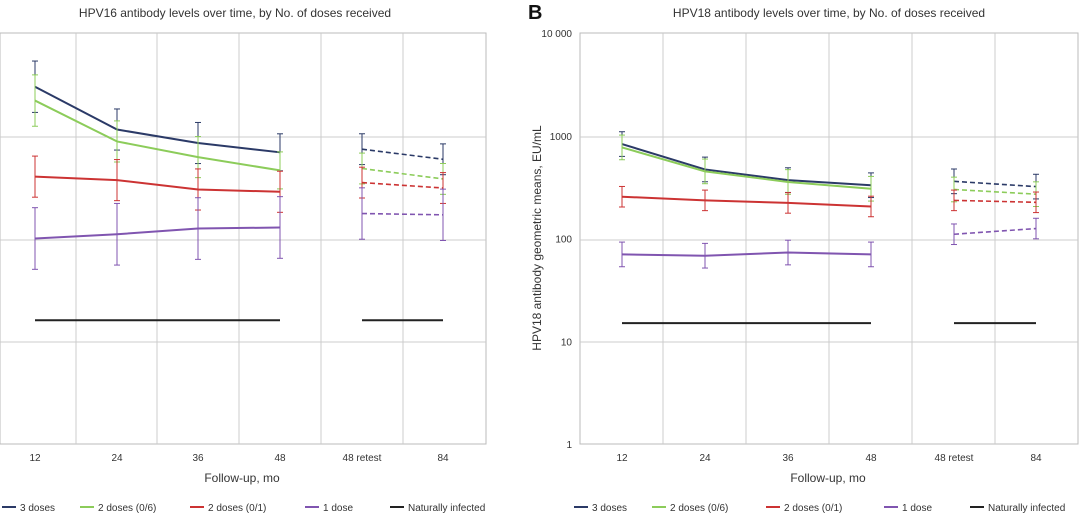  What do you see at coordinates (561, 137) in the screenshot?
I see `y-tick-label: 1000` at bounding box center [561, 137].